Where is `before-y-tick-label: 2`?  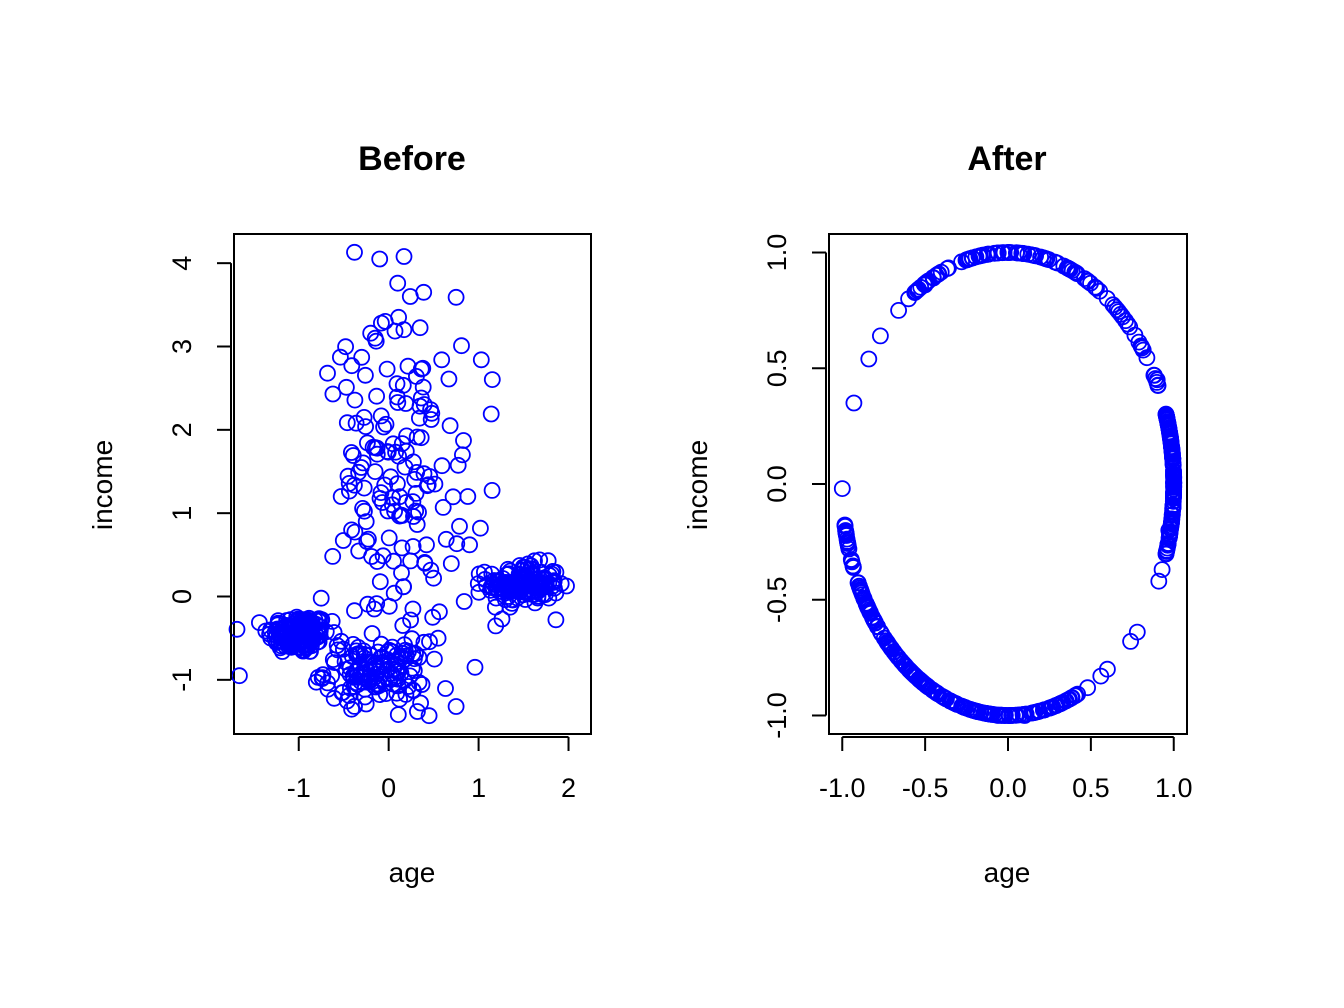 before-y-tick-label: 2 is located at coordinates (182, 429).